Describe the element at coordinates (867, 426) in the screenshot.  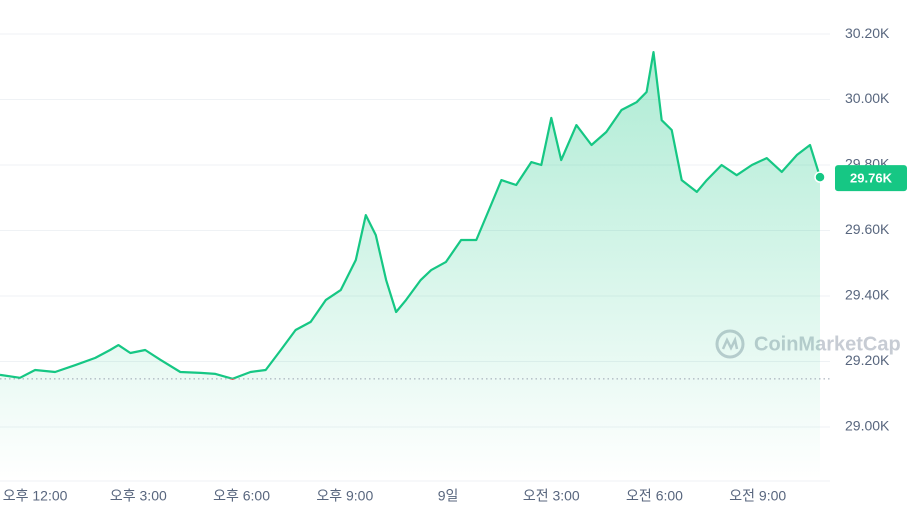
I see `y-tick-label: 29.00K` at that location.